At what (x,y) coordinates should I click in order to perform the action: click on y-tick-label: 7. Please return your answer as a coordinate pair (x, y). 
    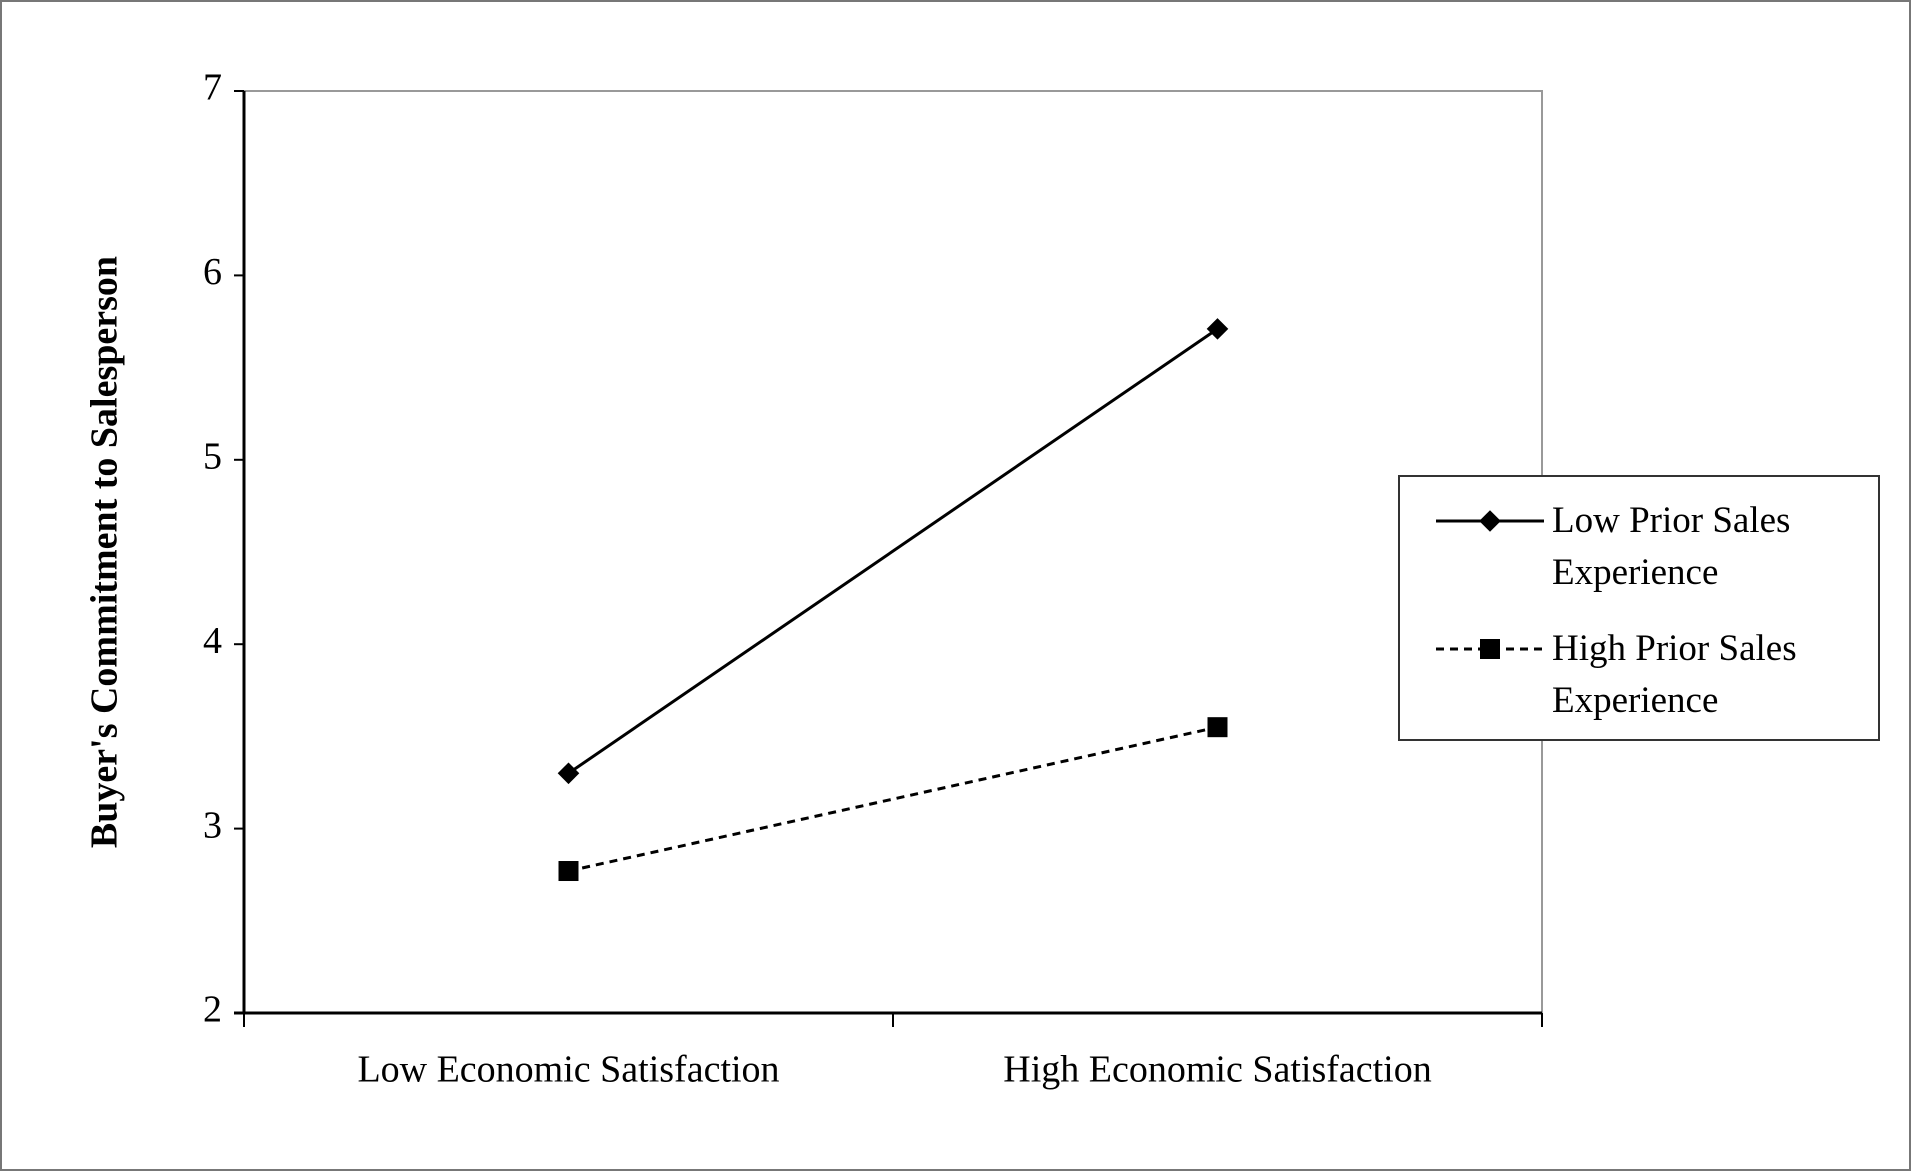
    Looking at the image, I should click on (212, 88).